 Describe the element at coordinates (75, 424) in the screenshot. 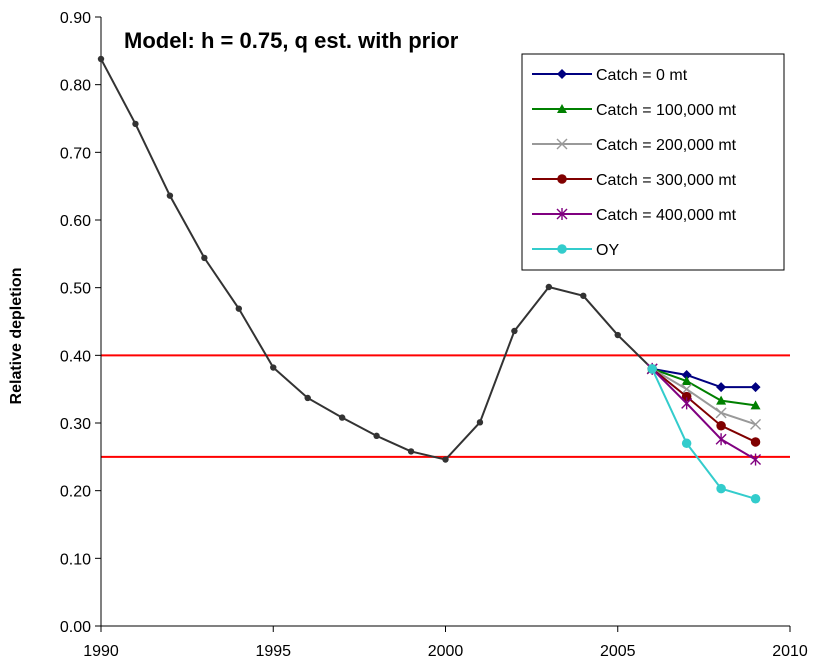

I see `y-tick-label: 0.30` at that location.